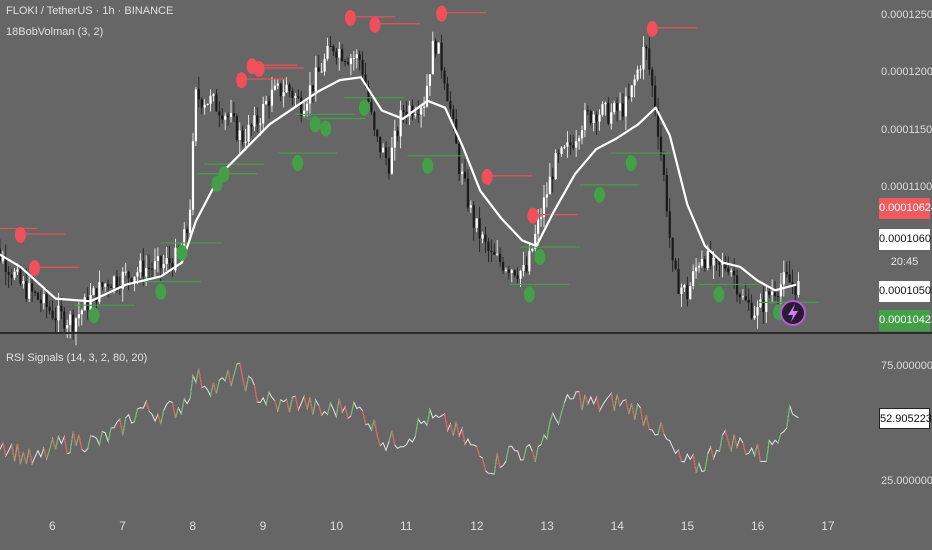  Describe the element at coordinates (905, 320) in the screenshot. I see `price-badge-green: 0.00010423` at that location.